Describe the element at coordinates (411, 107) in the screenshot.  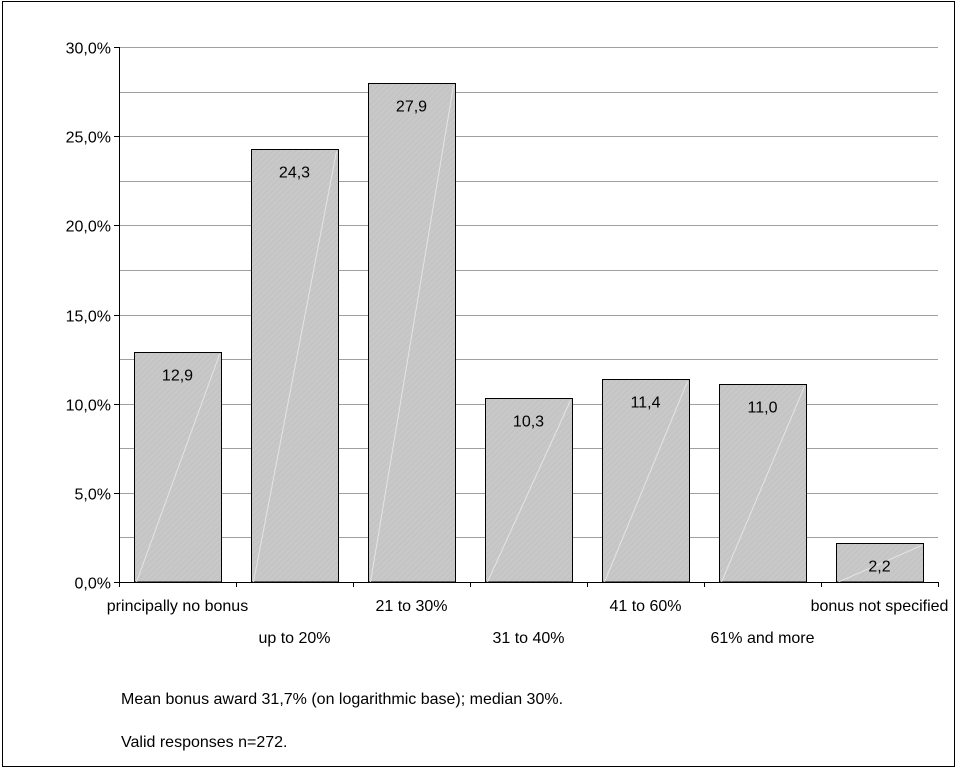
I see `value-label-3: 27,9` at that location.